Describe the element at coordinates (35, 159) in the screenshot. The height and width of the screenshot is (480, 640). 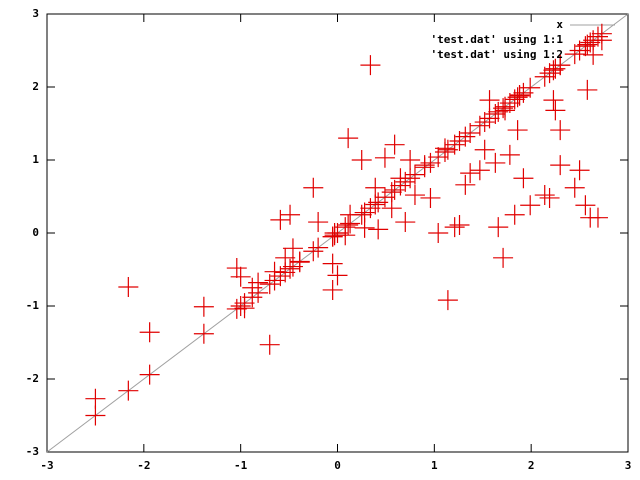
I see `y-tick-label: 1` at that location.